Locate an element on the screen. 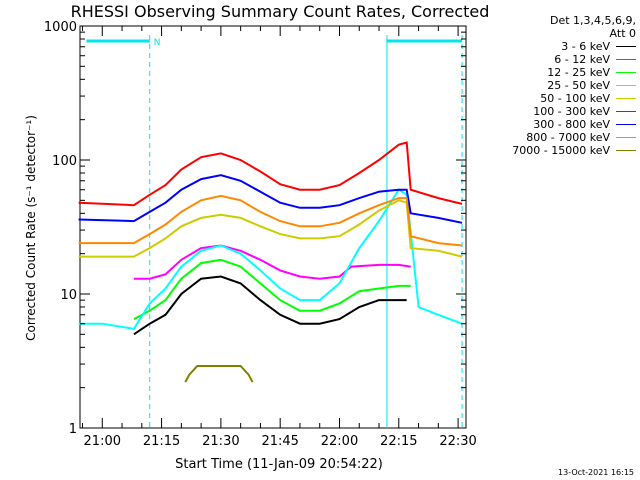  x-tick-label: 21:15 is located at coordinates (161, 441).